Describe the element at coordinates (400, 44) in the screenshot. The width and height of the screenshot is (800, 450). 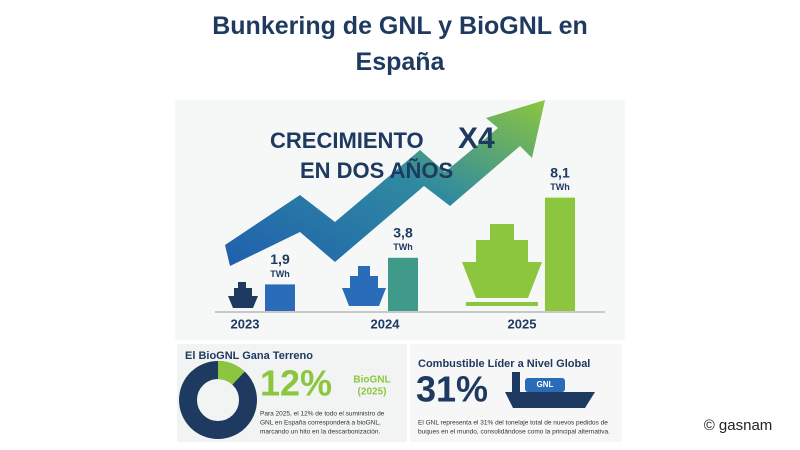
I see `page-title: Bunkering de GNL y BioGNL en España` at that location.